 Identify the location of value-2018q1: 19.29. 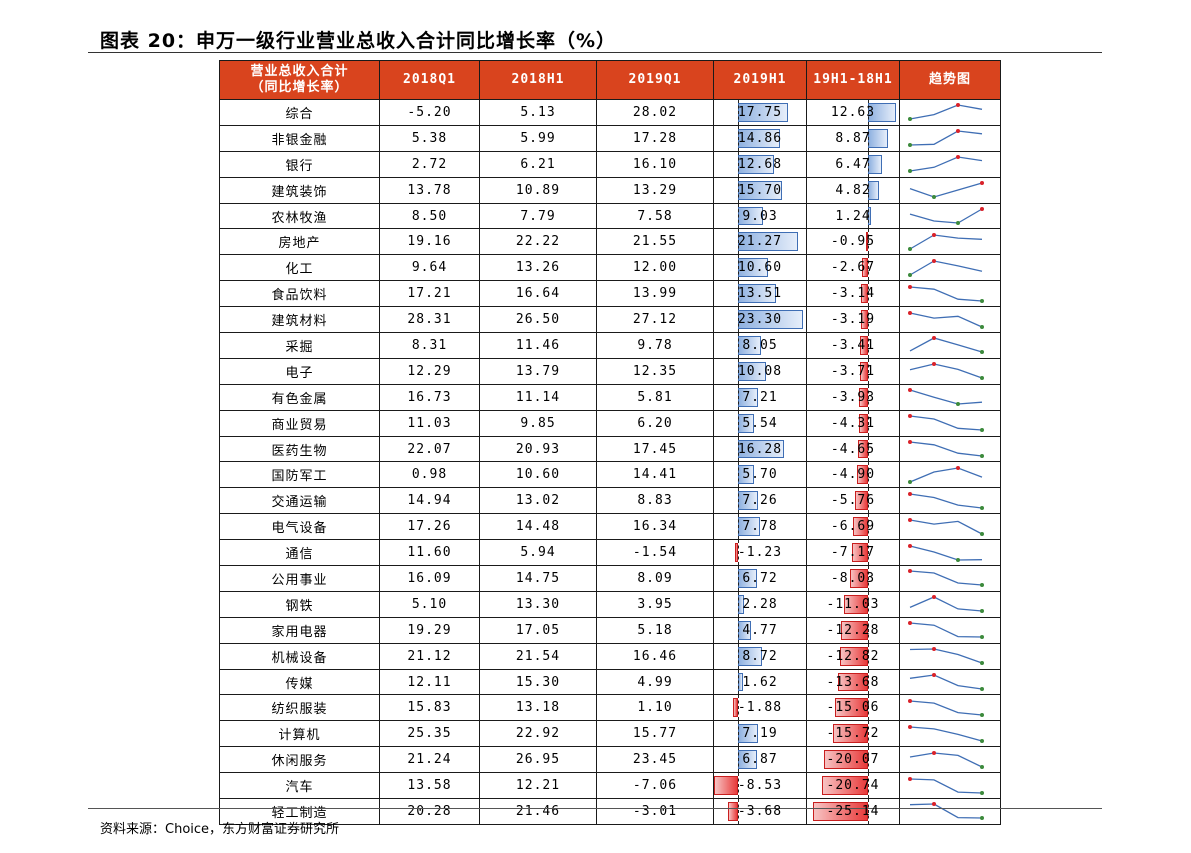
(429, 630).